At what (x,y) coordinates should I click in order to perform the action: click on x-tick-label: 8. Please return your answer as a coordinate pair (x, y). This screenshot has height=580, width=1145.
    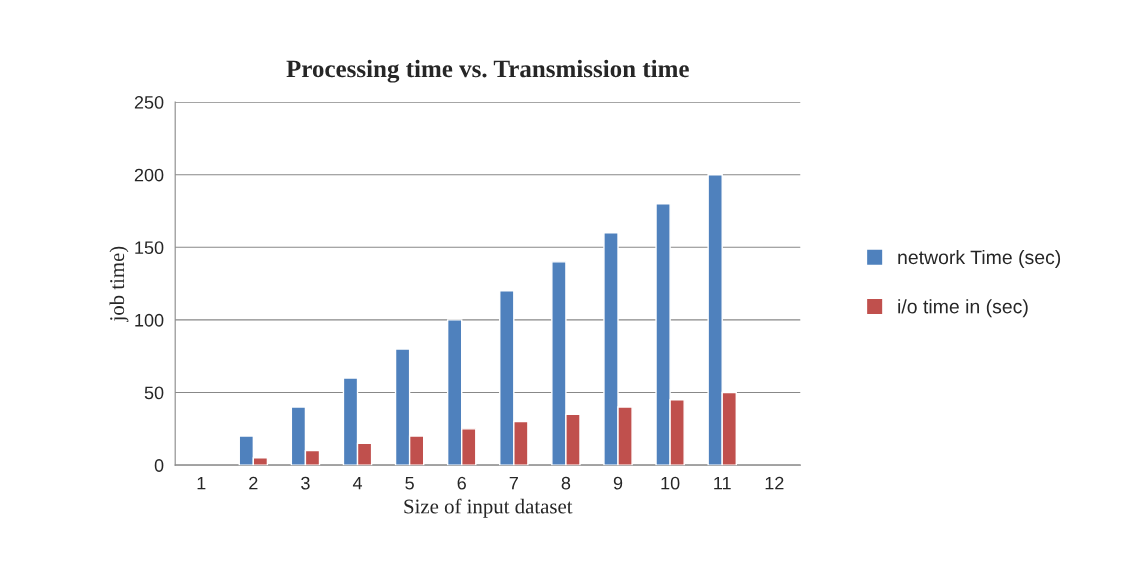
    Looking at the image, I should click on (566, 483).